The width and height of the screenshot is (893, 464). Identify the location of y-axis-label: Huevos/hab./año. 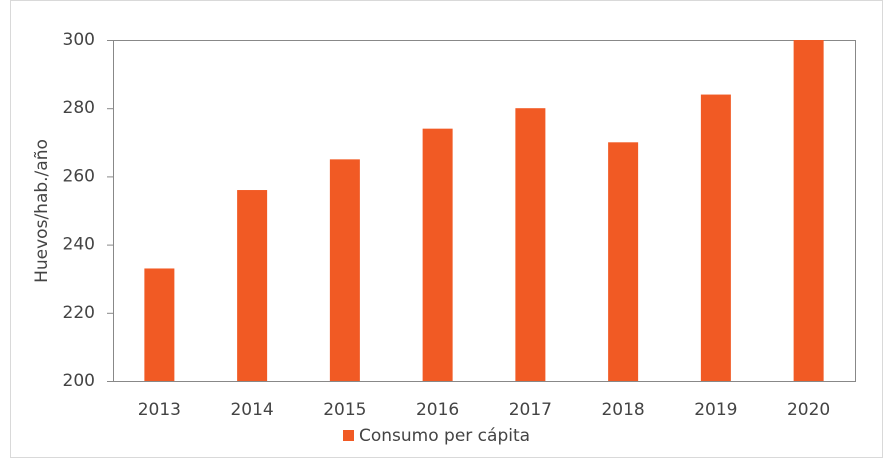
(42, 211).